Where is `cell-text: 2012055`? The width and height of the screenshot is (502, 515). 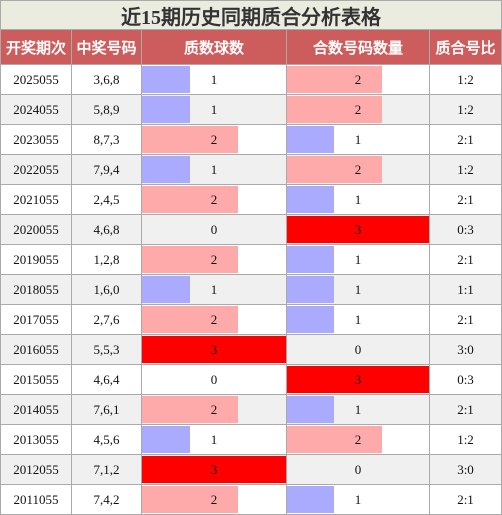
cell-text: 2012055 is located at coordinates (36, 469).